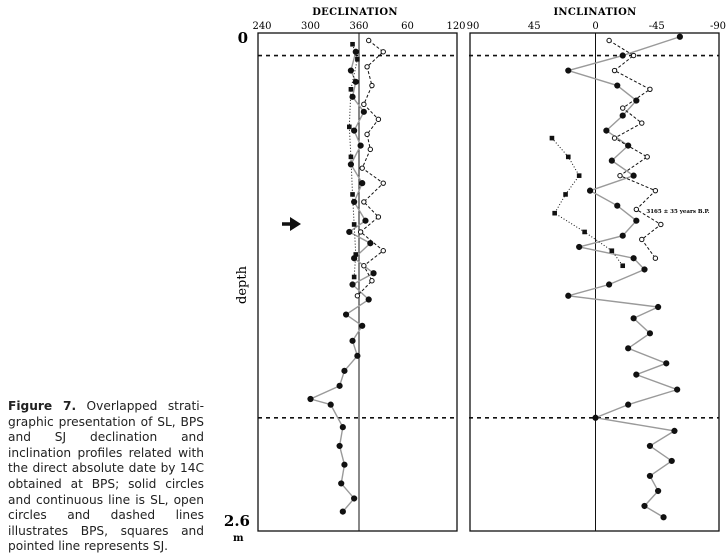 Image resolution: width=727 pixels, height=555 pixels. Describe the element at coordinates (718, 26) in the screenshot. I see `inclination-tick-label: -90` at that location.